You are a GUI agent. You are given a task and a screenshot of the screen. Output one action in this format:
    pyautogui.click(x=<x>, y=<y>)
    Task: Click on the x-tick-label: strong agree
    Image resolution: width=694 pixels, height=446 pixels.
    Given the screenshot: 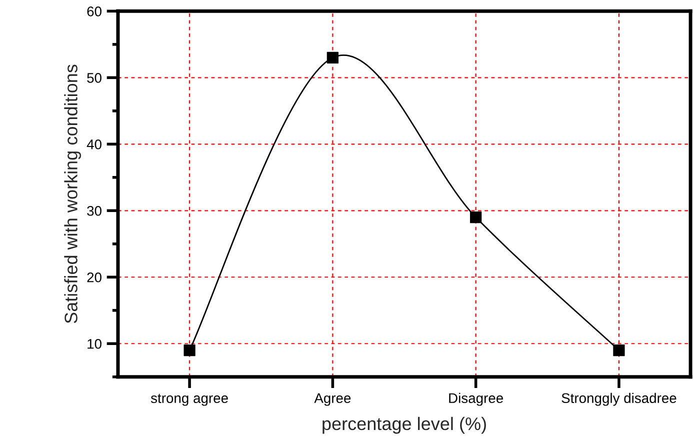 What is the action you would take?
    pyautogui.click(x=189, y=400)
    